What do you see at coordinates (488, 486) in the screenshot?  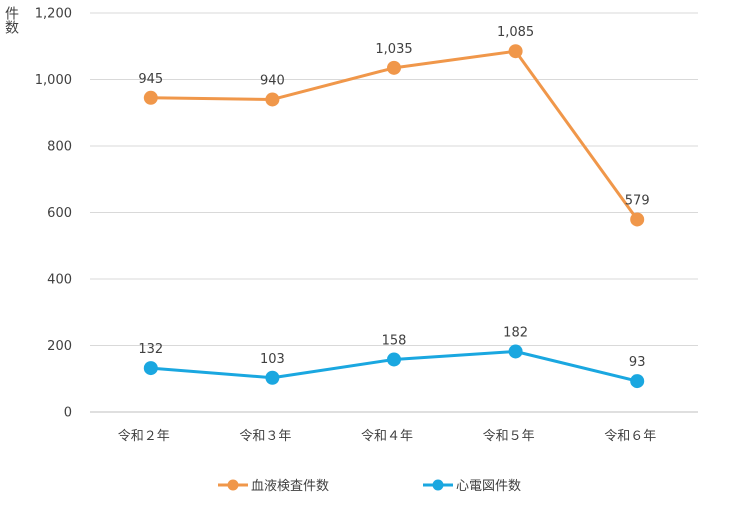 I see `legend-label-2: 心電図件数` at bounding box center [488, 486].